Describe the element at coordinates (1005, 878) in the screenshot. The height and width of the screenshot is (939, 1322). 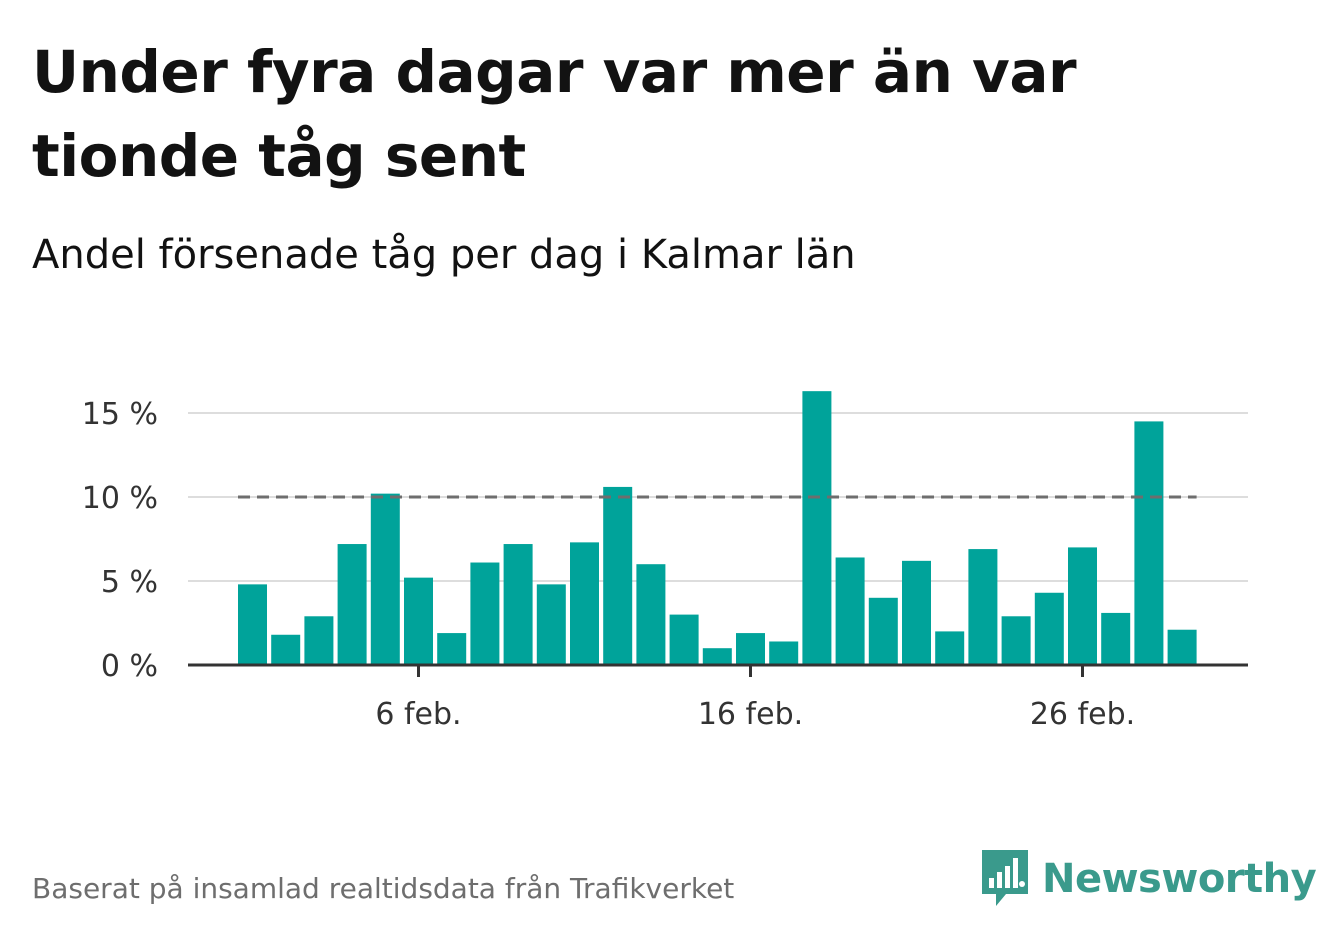
I see `bar-chart-speech-bubble-icon` at that location.